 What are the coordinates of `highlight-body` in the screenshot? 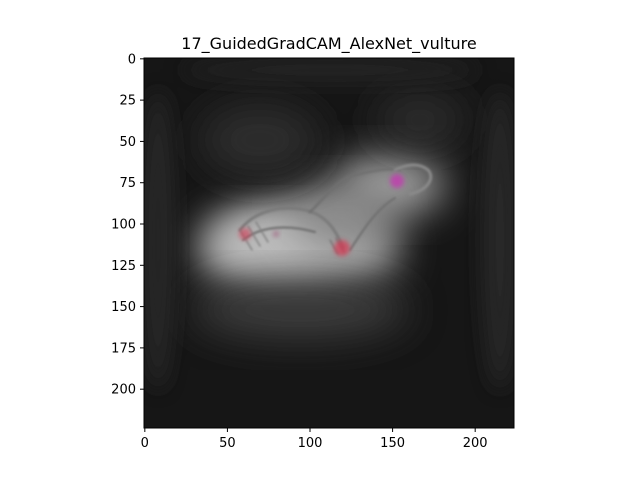 It's located at (342, 248).